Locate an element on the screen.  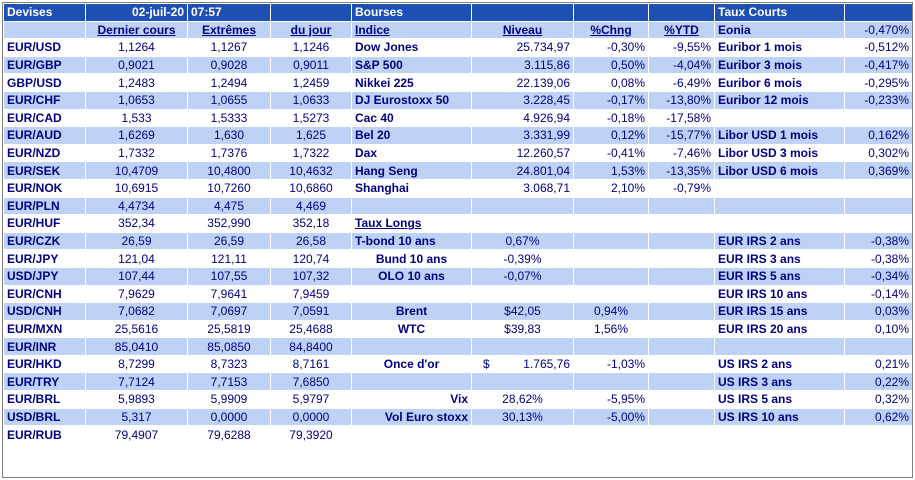
fx-last: 7,9629 is located at coordinates (136, 294).